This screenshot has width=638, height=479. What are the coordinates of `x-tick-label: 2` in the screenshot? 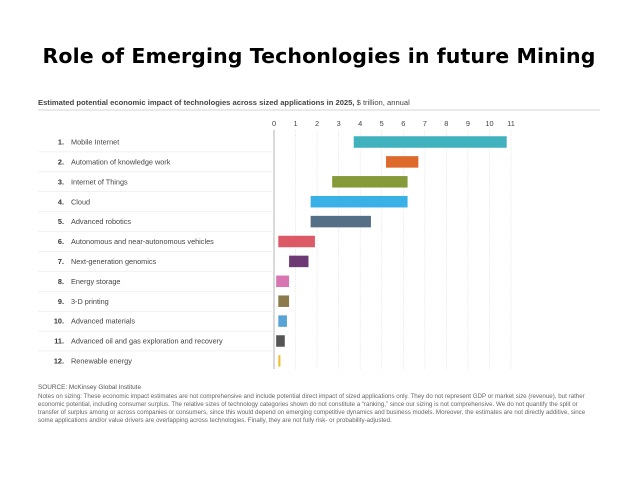 It's located at (317, 123).